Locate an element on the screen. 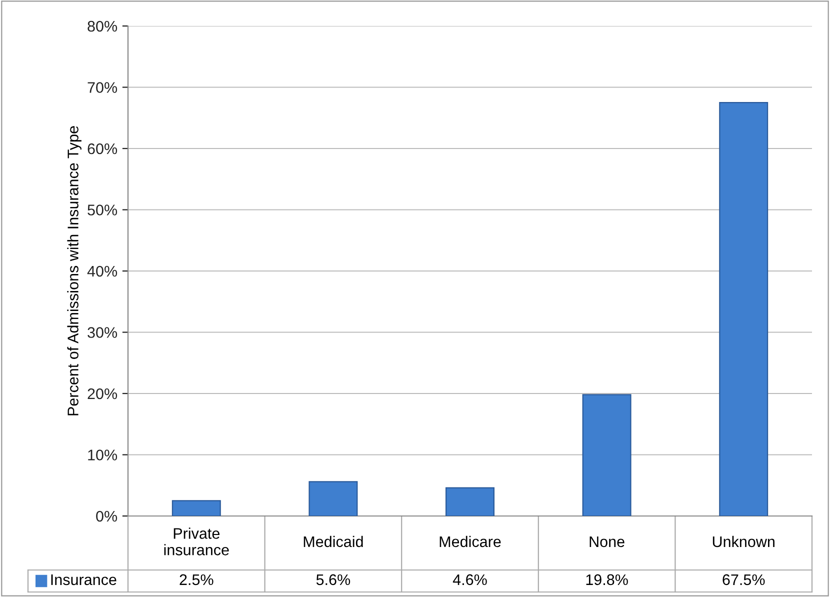 Image resolution: width=830 pixels, height=597 pixels. x-tick-label: None is located at coordinates (607, 542).